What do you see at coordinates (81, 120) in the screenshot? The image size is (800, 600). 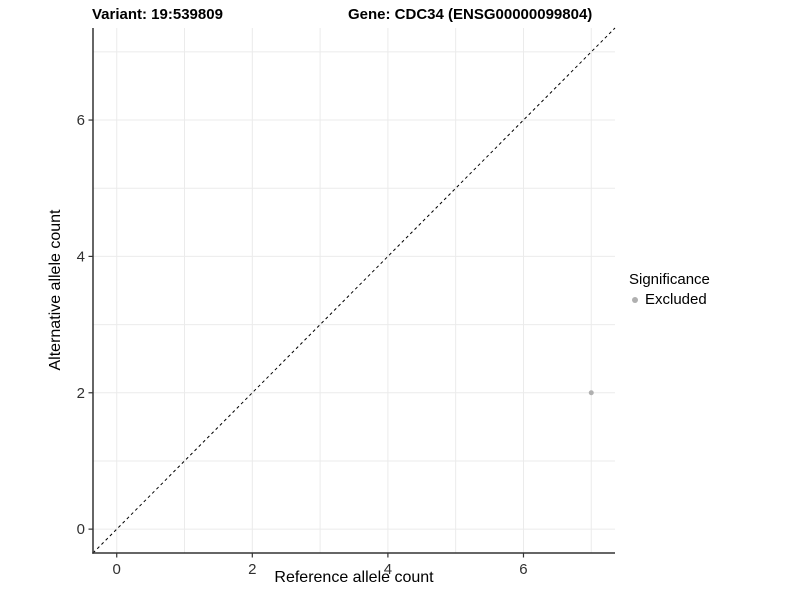 I see `y-tick-label: 6` at bounding box center [81, 120].